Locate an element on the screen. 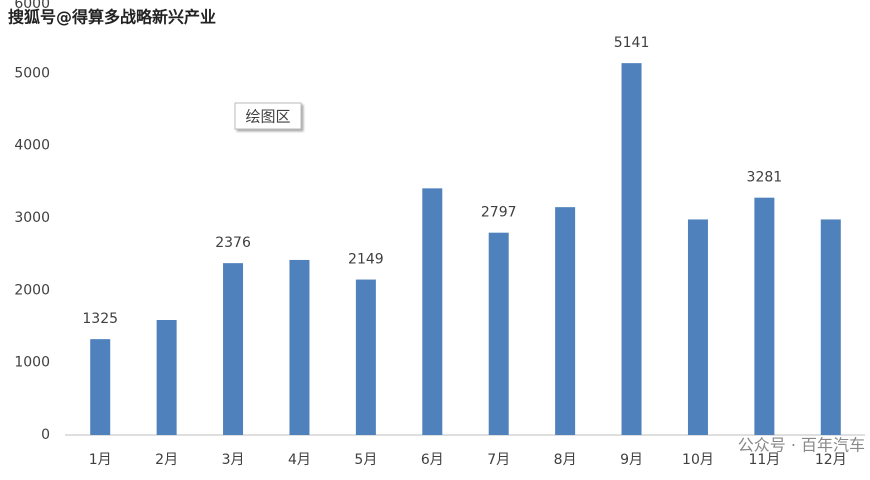  data-label: 5141 is located at coordinates (632, 43).